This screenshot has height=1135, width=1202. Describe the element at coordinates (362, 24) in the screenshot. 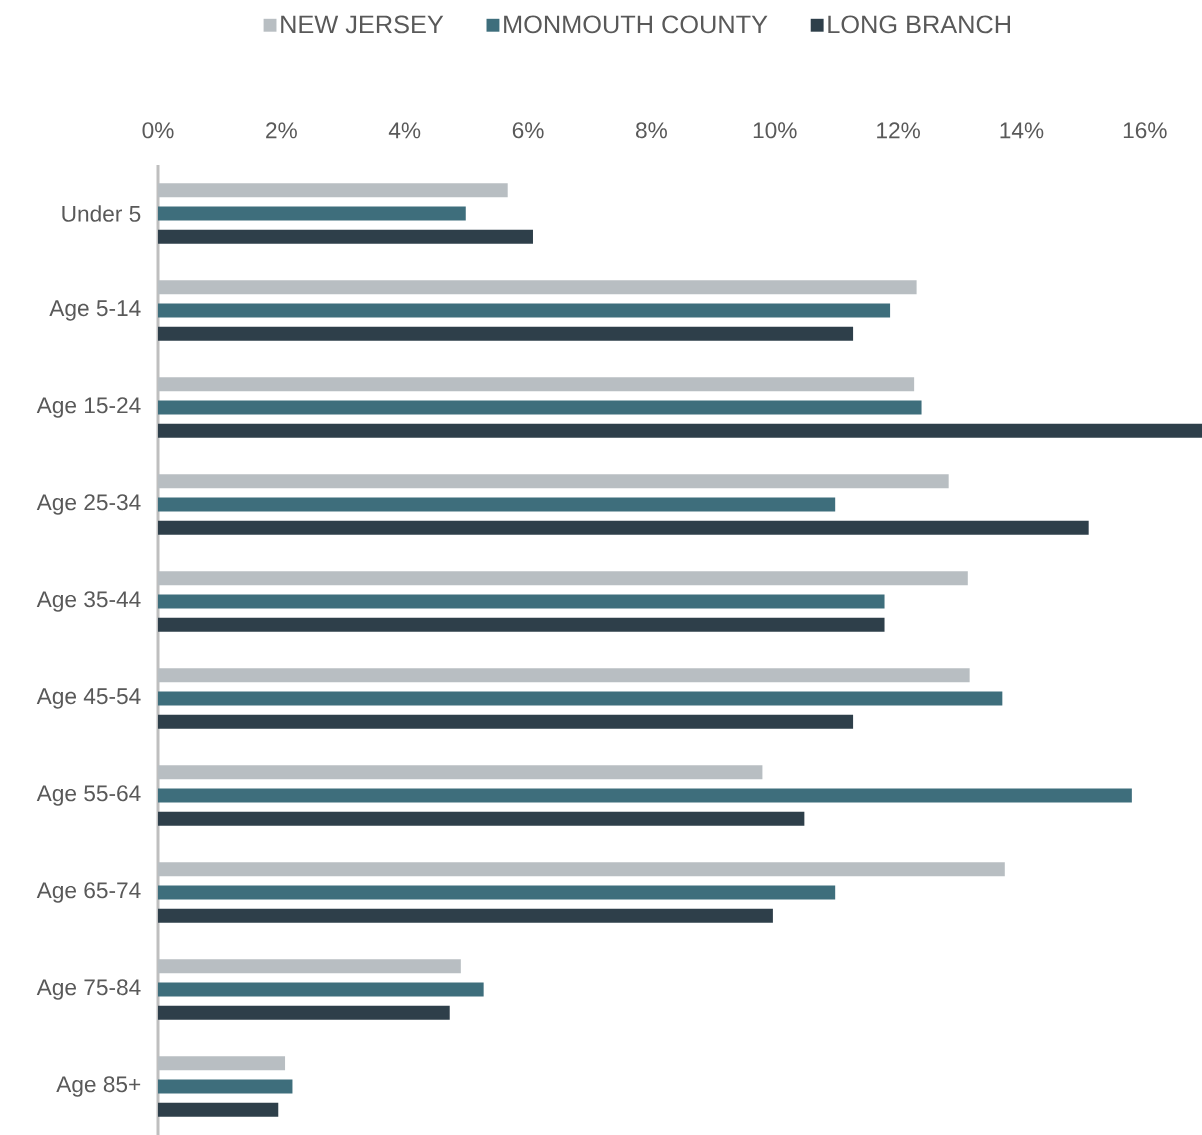

I see `legend-label: NEW JERSEY` at that location.